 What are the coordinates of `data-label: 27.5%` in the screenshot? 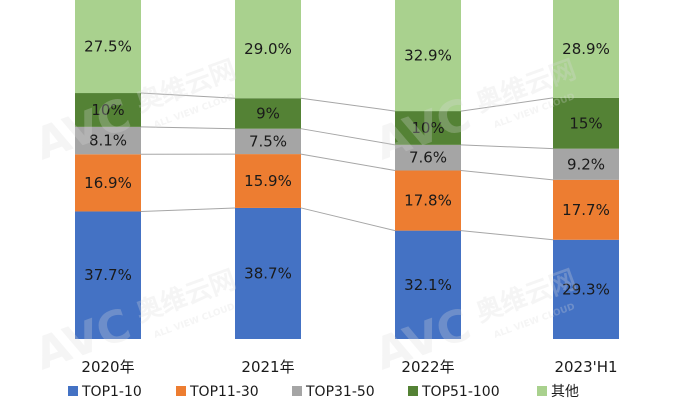 It's located at (108, 47).